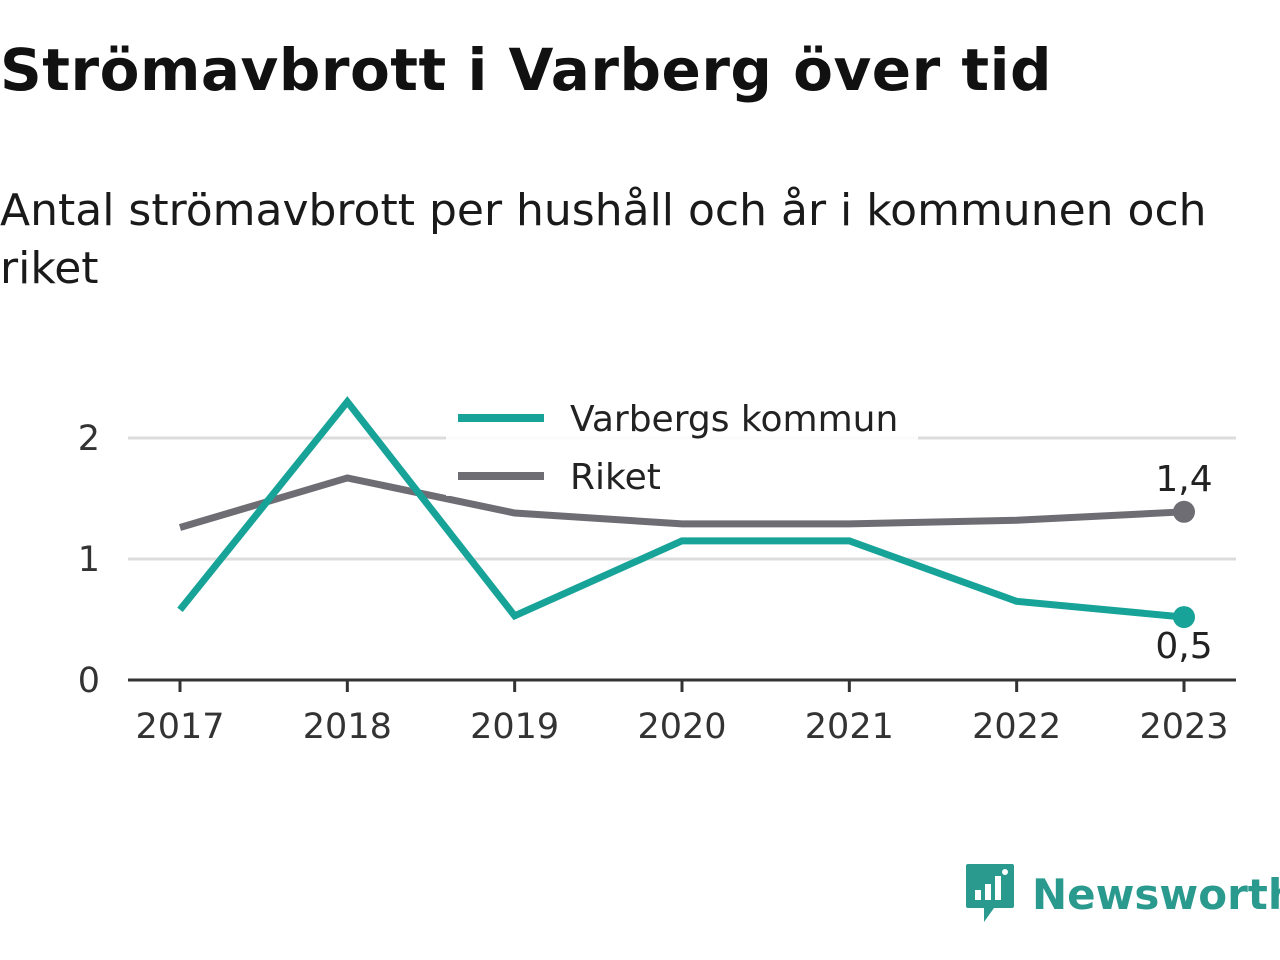 Image resolution: width=1280 pixels, height=960 pixels. What do you see at coordinates (179, 727) in the screenshot?
I see `x-tick-label: 2017` at bounding box center [179, 727].